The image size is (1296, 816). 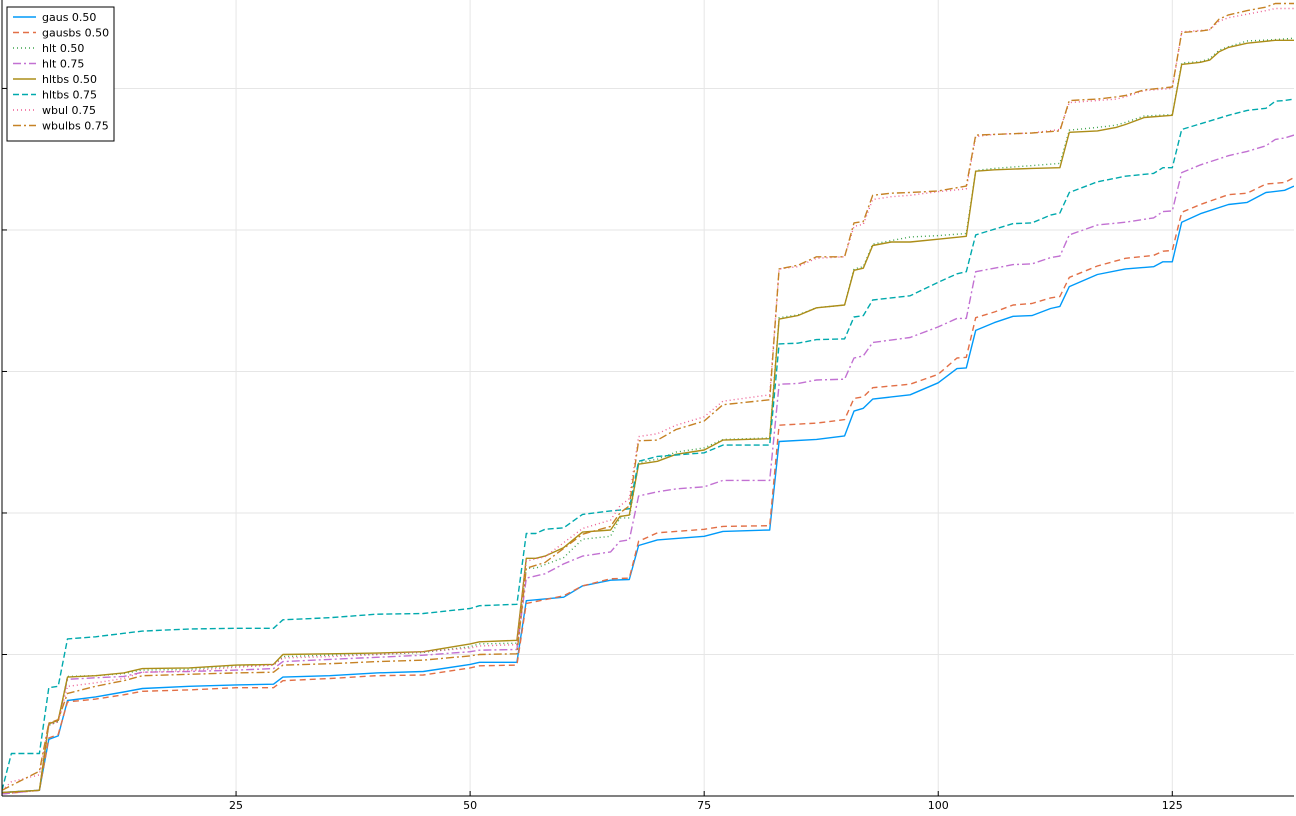 What do you see at coordinates (69, 79) in the screenshot?
I see `legend-label: hltbs 0.50` at bounding box center [69, 79].